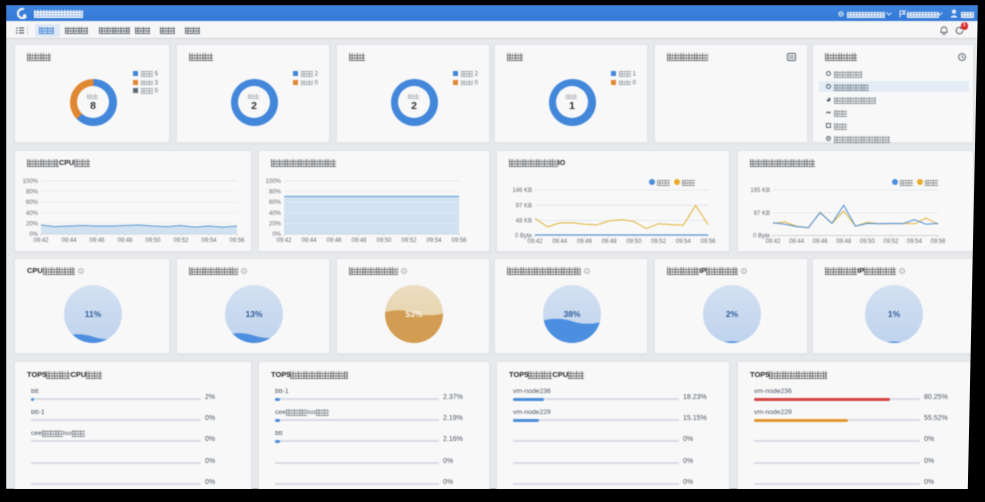 This screenshot has width=985, height=502. What do you see at coordinates (253, 314) in the screenshot?
I see `svg-text: 13%` at bounding box center [253, 314].